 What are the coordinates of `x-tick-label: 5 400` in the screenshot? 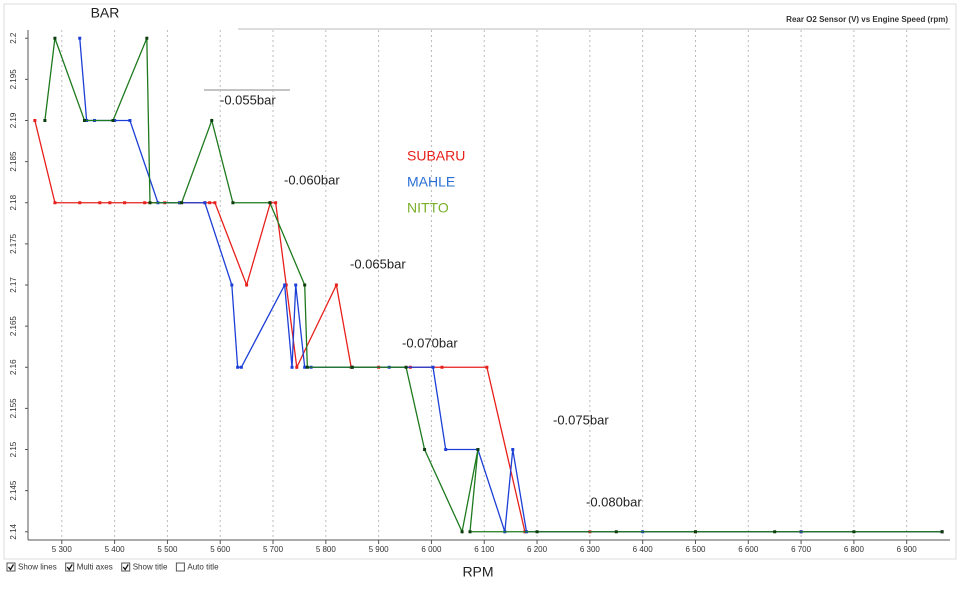 It's located at (115, 549).